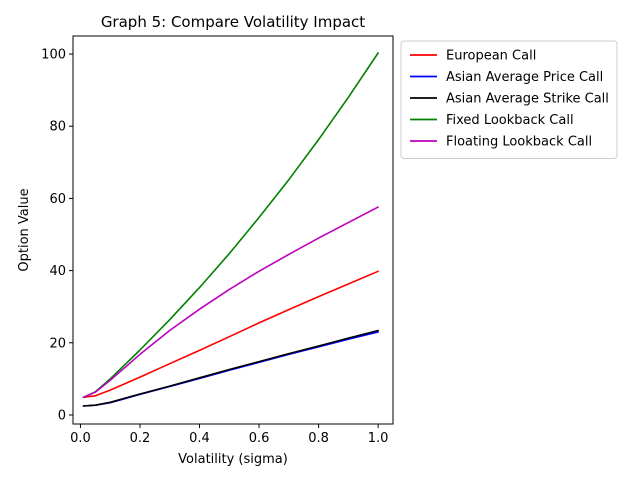  I want to click on y-tick-label: 80, so click(57, 127).